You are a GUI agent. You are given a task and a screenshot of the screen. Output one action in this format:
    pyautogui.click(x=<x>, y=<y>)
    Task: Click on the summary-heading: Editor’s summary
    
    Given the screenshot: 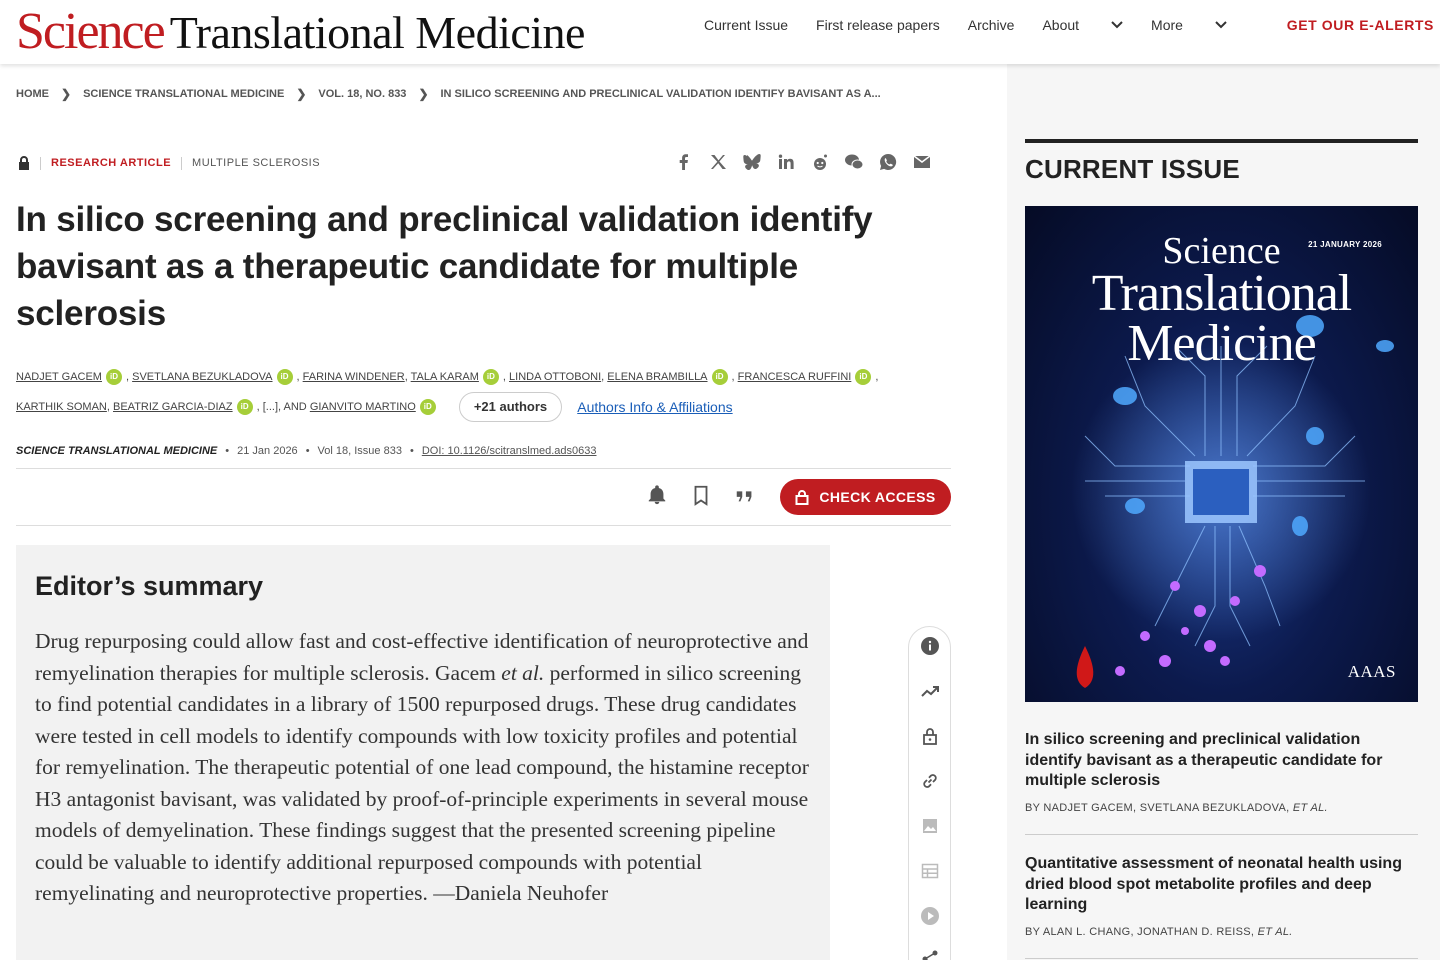 What is the action you would take?
    pyautogui.click(x=149, y=586)
    